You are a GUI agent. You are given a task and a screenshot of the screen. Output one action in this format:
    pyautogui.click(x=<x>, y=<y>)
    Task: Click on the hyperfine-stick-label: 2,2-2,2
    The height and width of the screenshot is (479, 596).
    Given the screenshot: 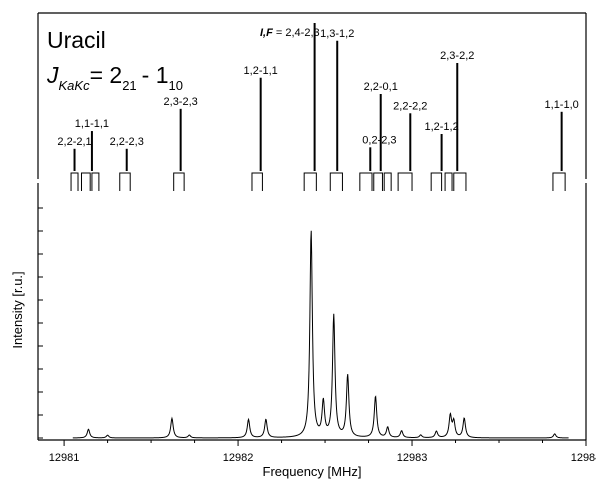 What is the action you would take?
    pyautogui.click(x=410, y=106)
    